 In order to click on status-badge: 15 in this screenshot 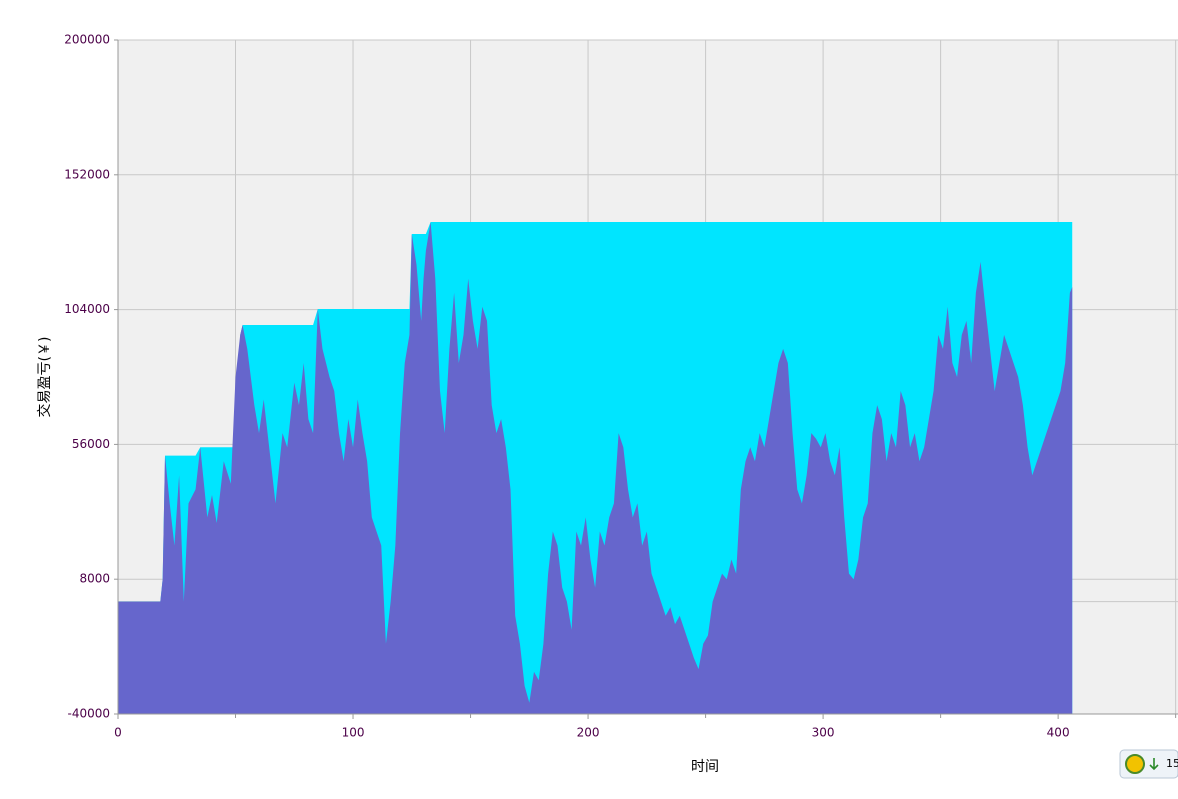, I will do `click(1148, 764)`.